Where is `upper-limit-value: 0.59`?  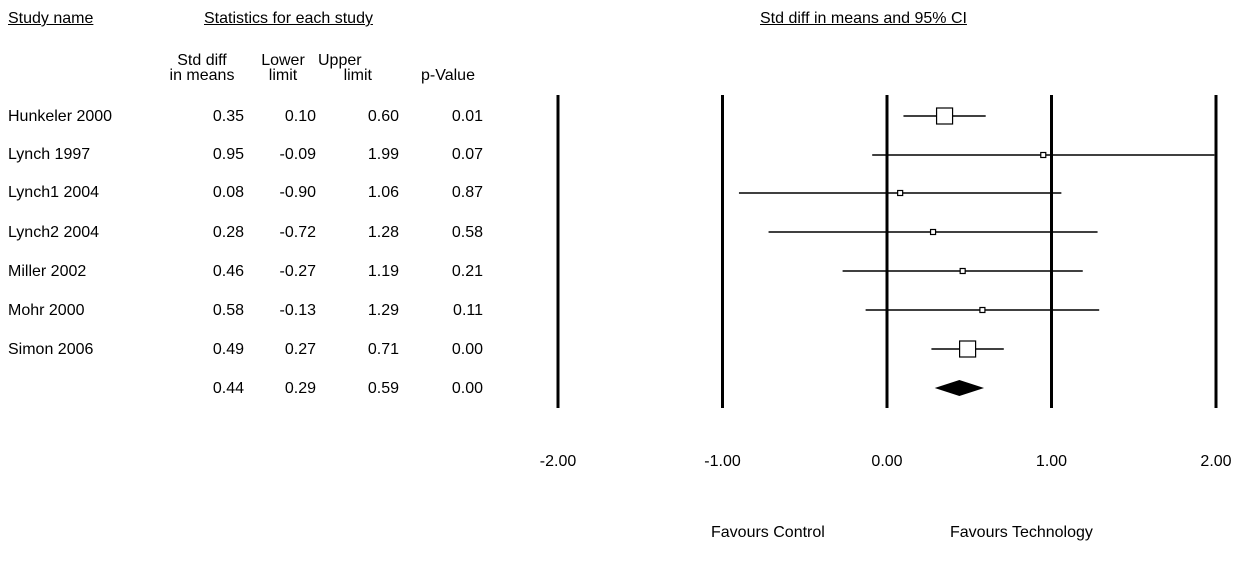
upper-limit-value: 0.59 is located at coordinates (383, 388).